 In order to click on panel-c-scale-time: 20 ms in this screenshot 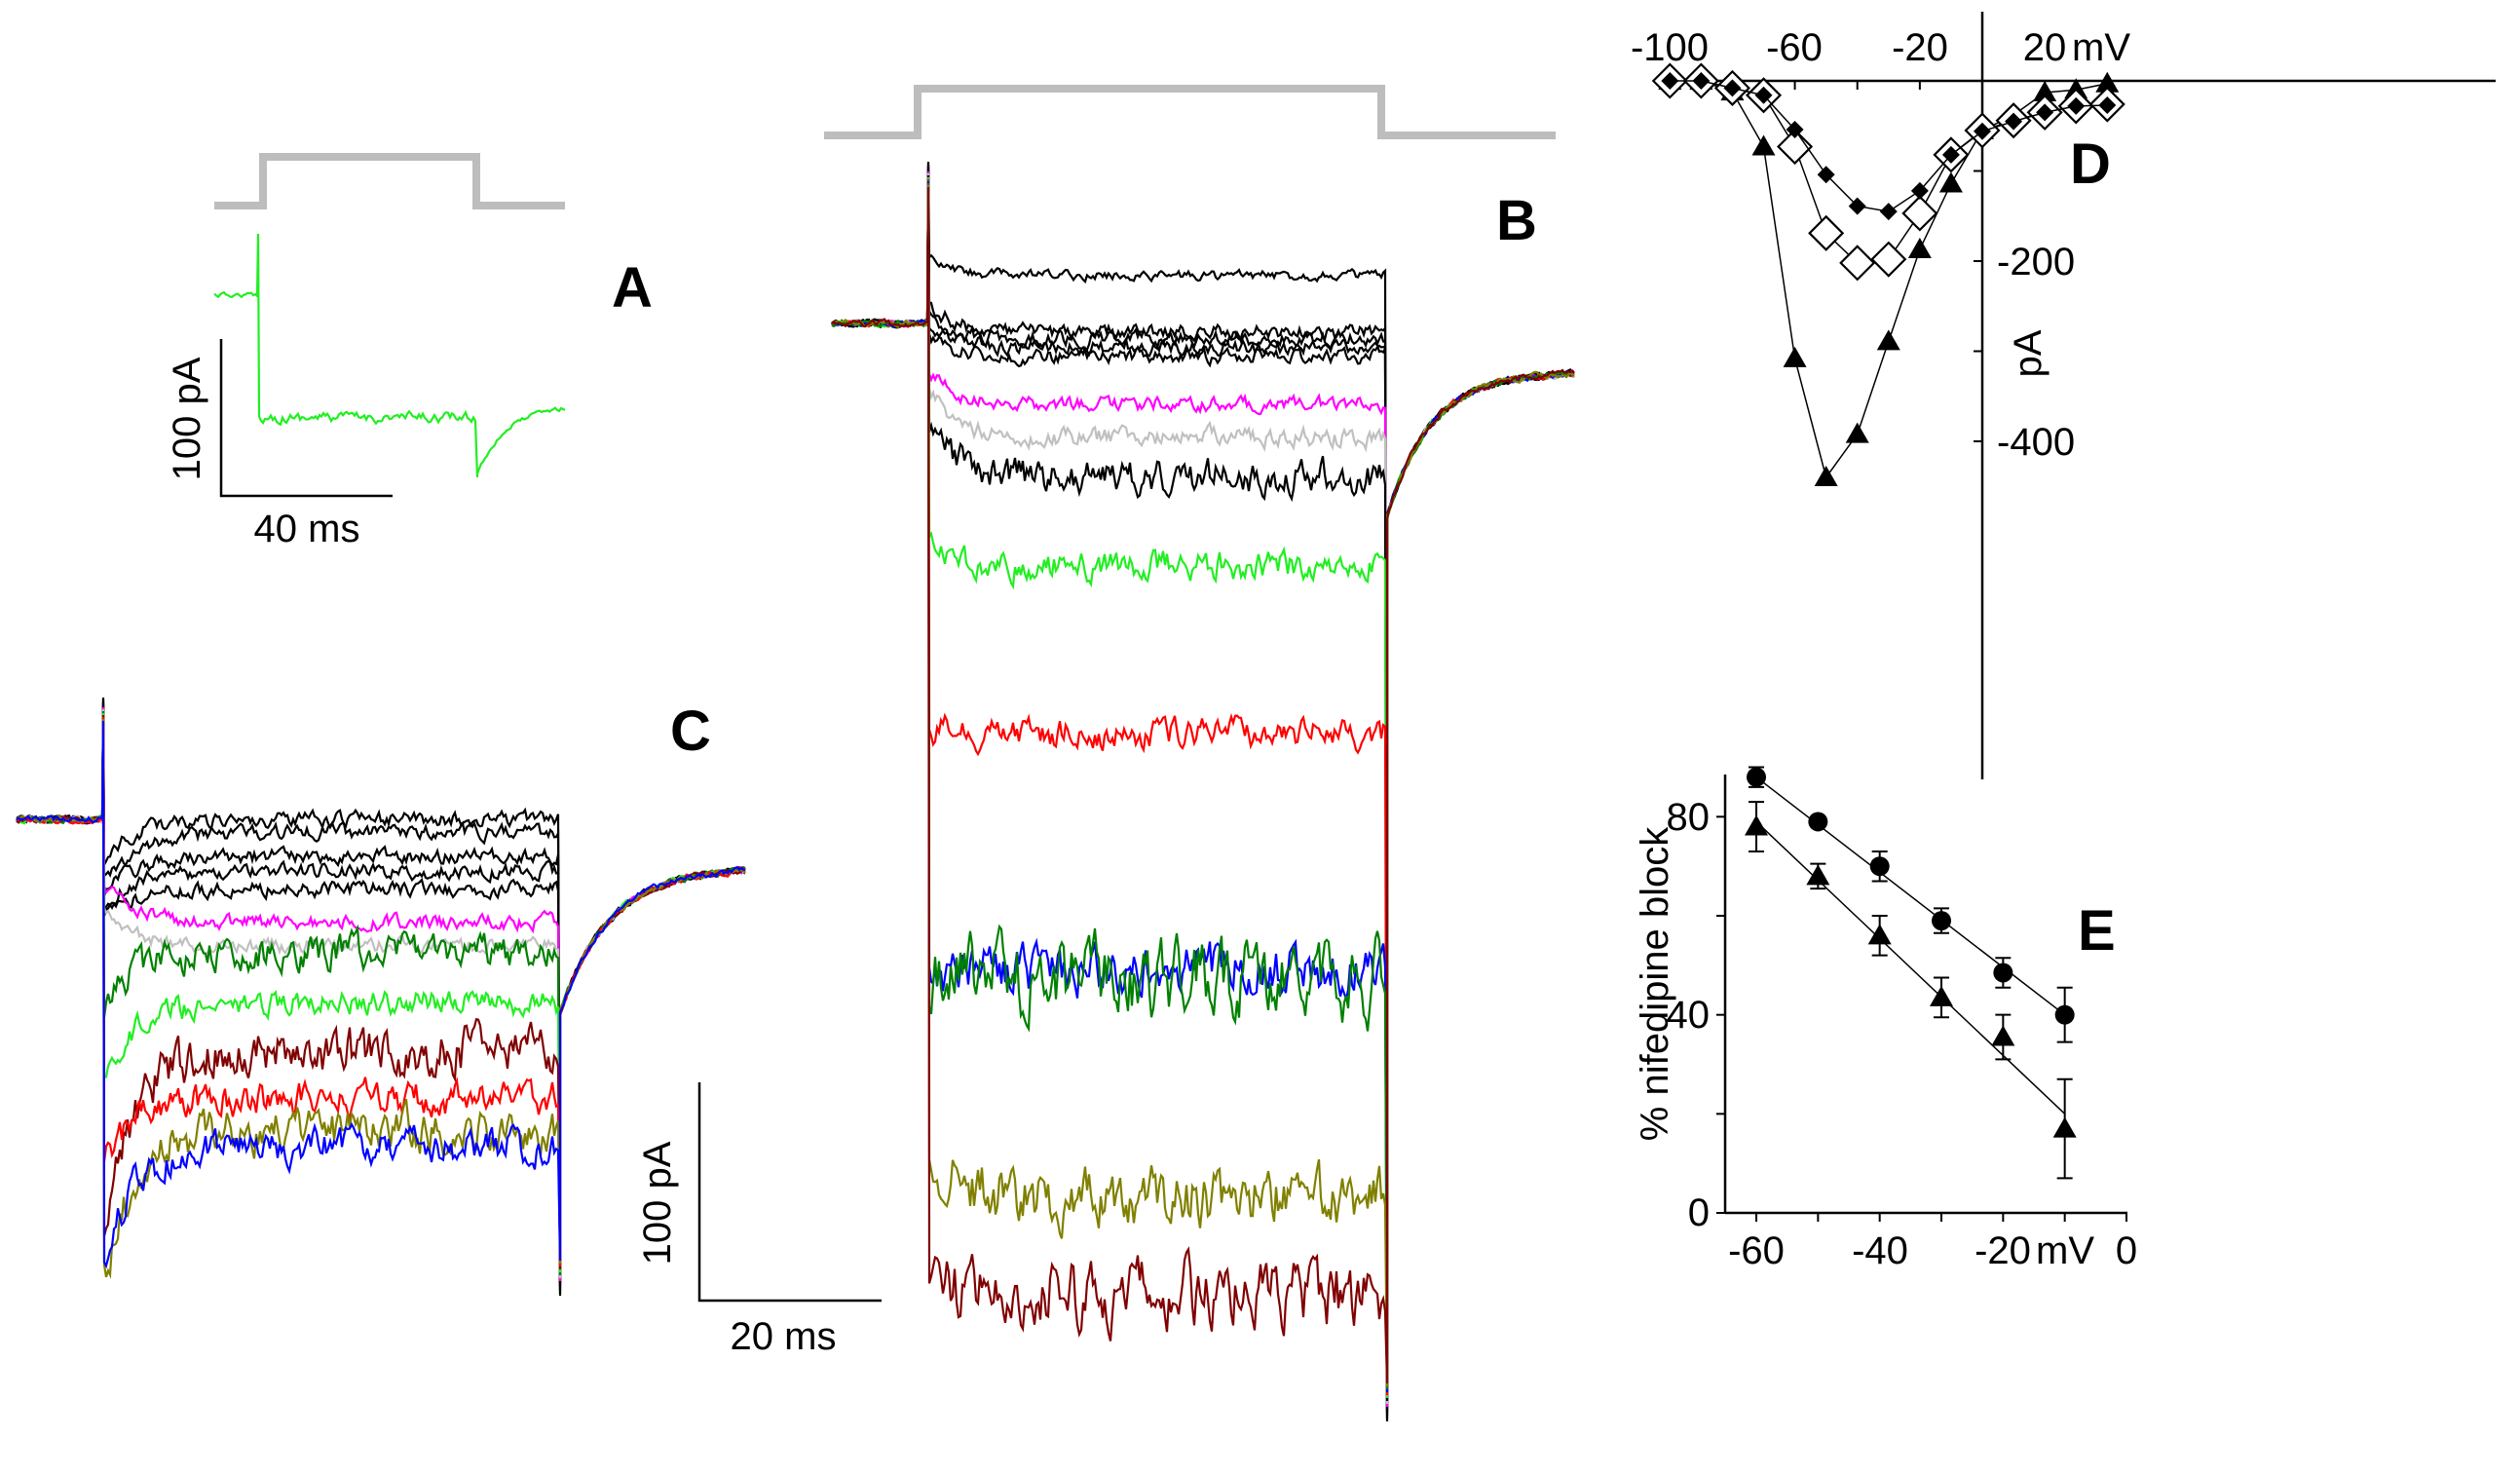, I will do `click(784, 1336)`.